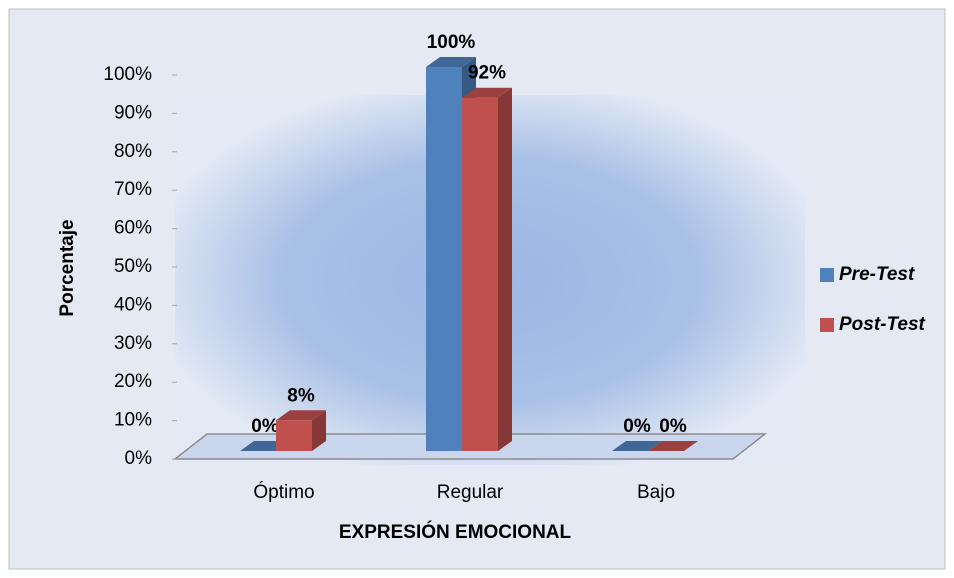 The image size is (954, 578). I want to click on y-axis-title: Porcentaje, so click(67, 267).